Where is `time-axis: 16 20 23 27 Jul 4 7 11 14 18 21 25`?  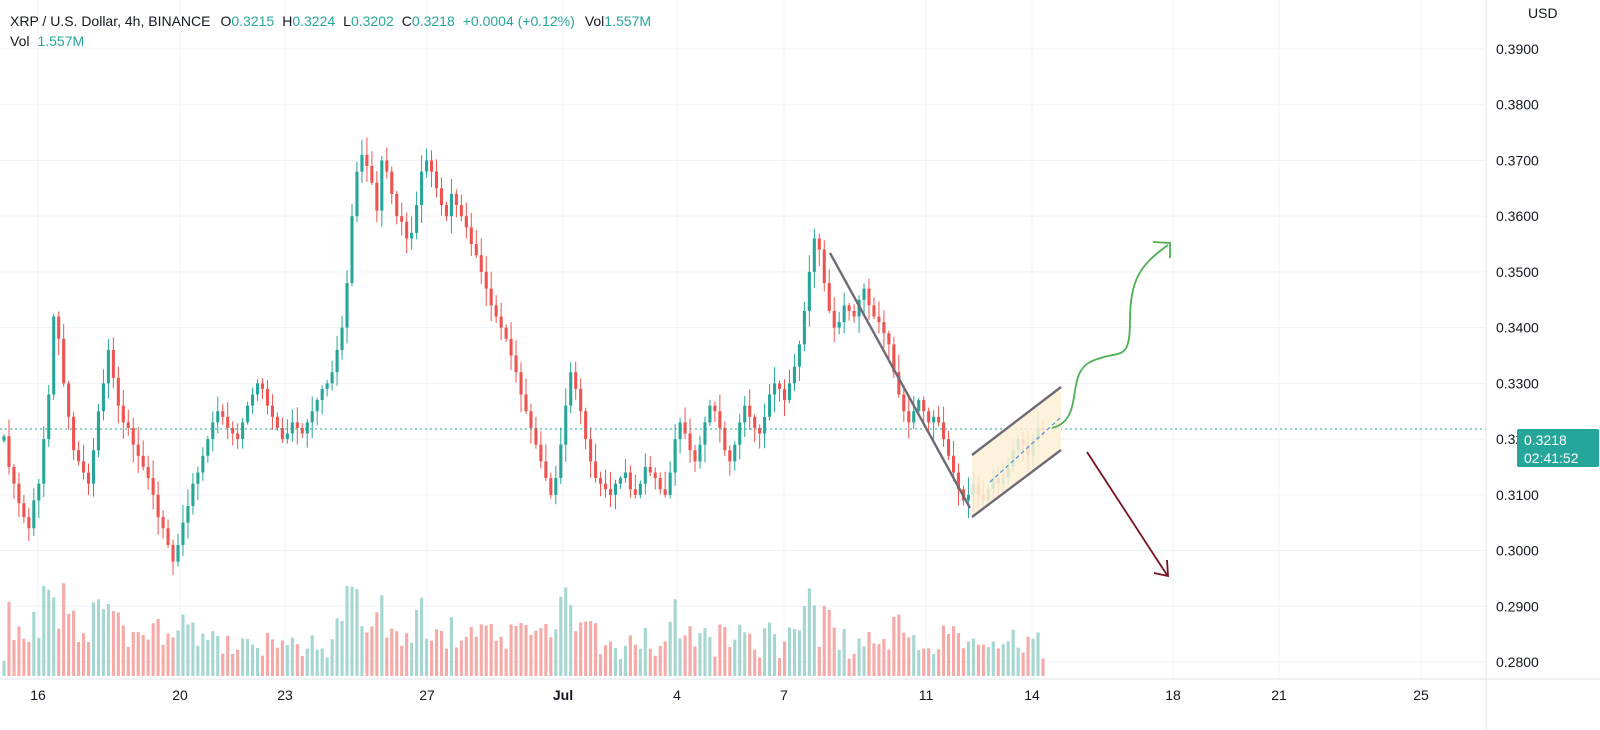 time-axis: 16 20 23 27 Jul 4 7 11 14 18 21 25 is located at coordinates (729, 695).